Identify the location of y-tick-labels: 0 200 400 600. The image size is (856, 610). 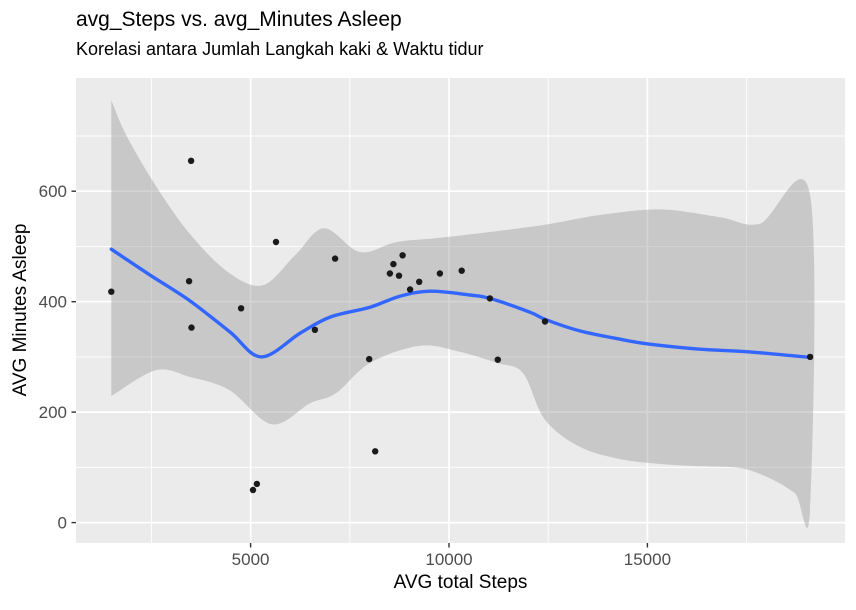
(53, 357).